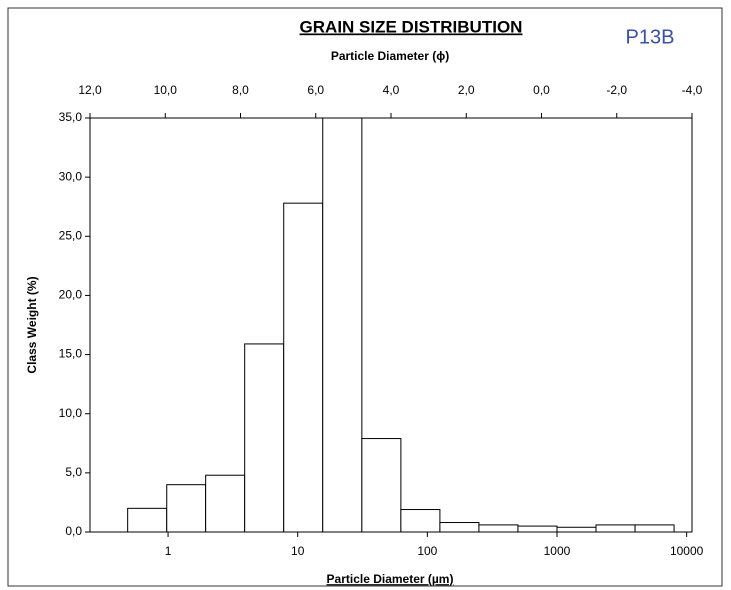  I want to click on x2-tick-label: 6,0, so click(315, 90).